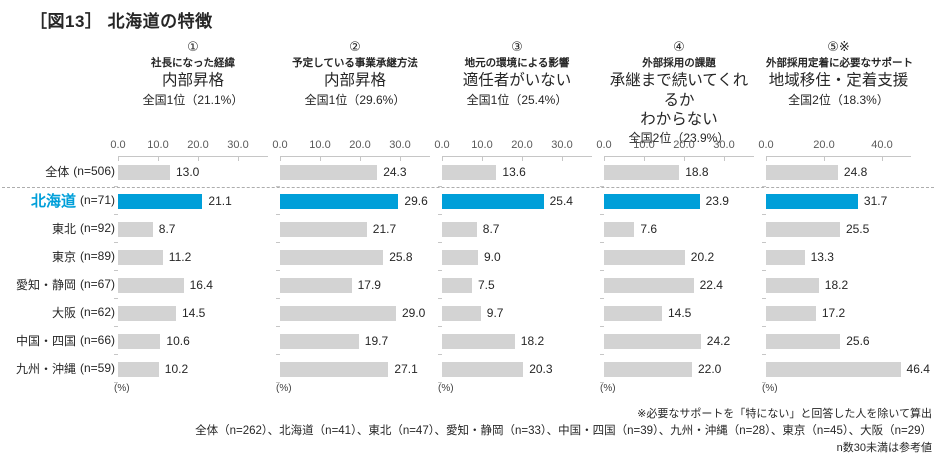  I want to click on bar-value-label: 21.1, so click(220, 201).